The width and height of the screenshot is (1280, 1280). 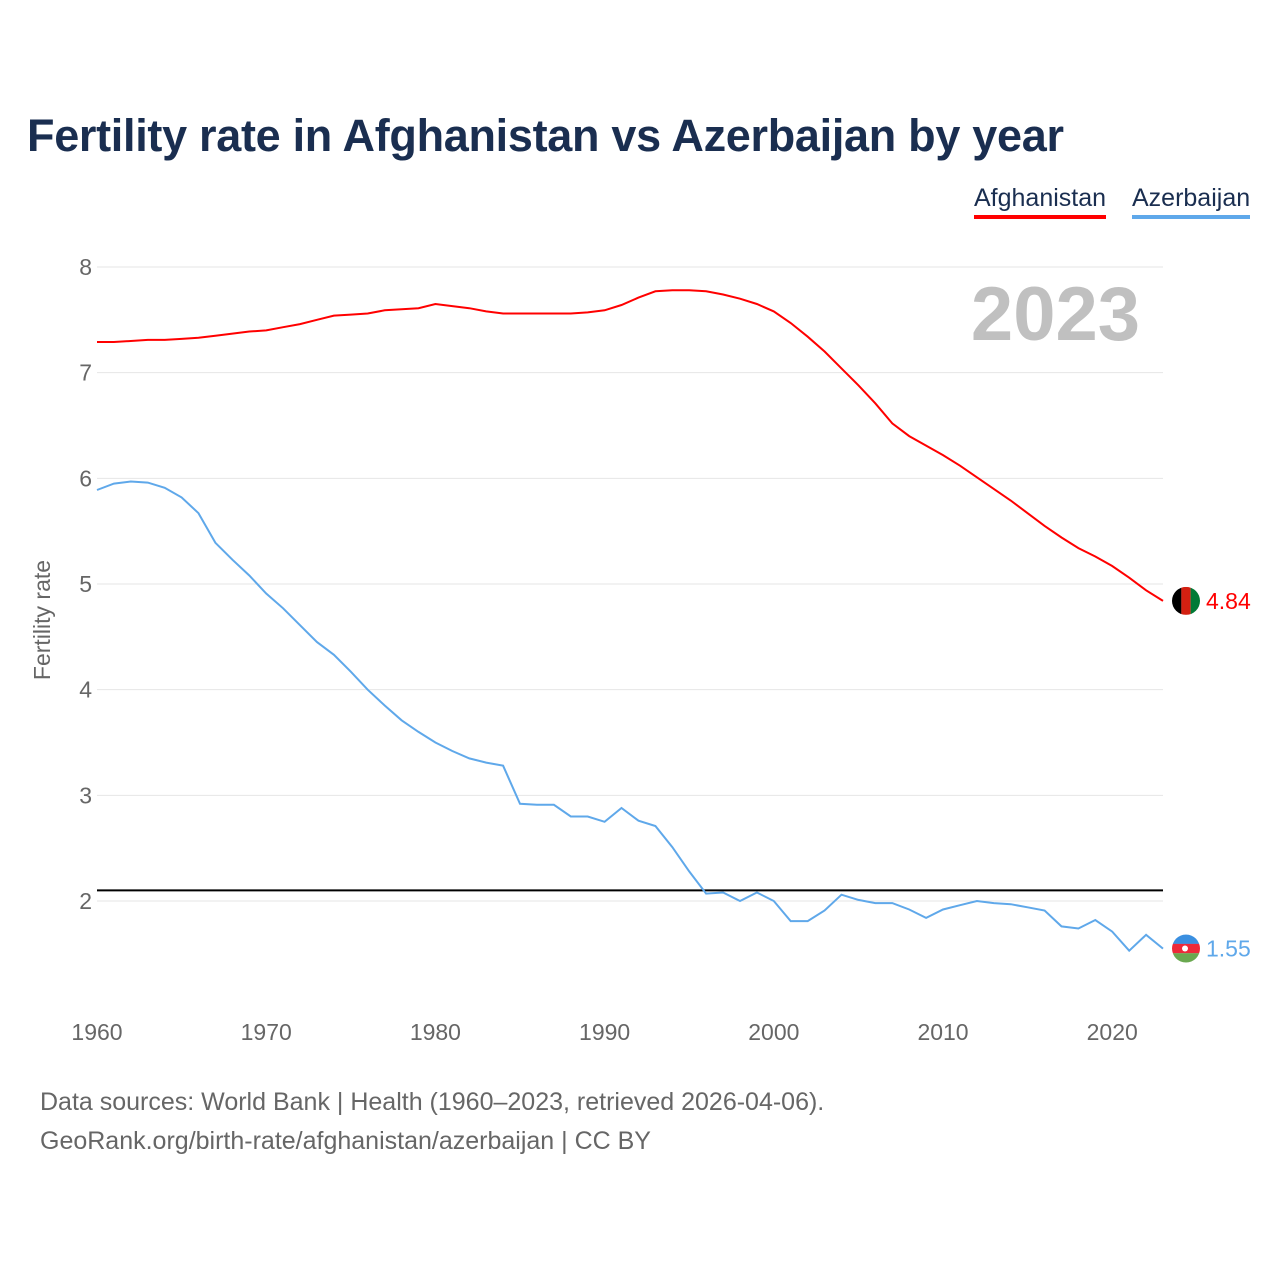 I want to click on x-tick-label: 2020, so click(x=1112, y=1032).